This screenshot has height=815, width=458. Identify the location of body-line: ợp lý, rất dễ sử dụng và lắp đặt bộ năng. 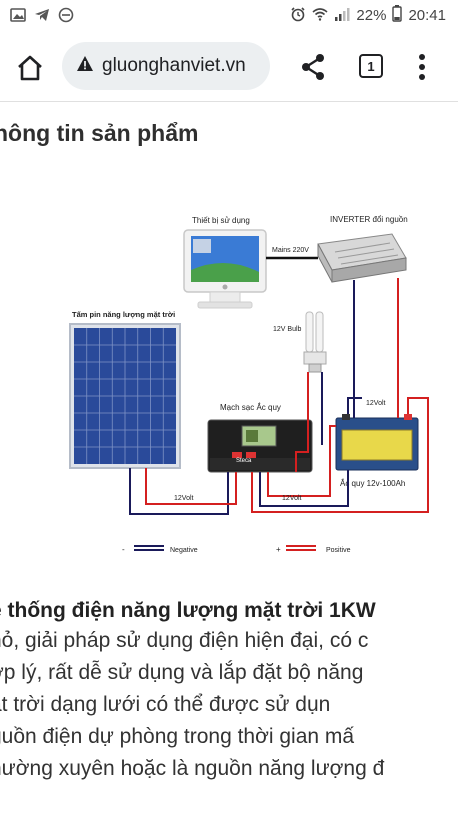
(182, 672).